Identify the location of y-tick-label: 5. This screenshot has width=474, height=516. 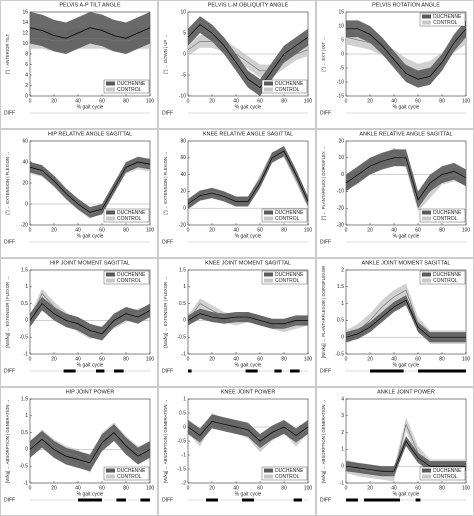
(184, 33).